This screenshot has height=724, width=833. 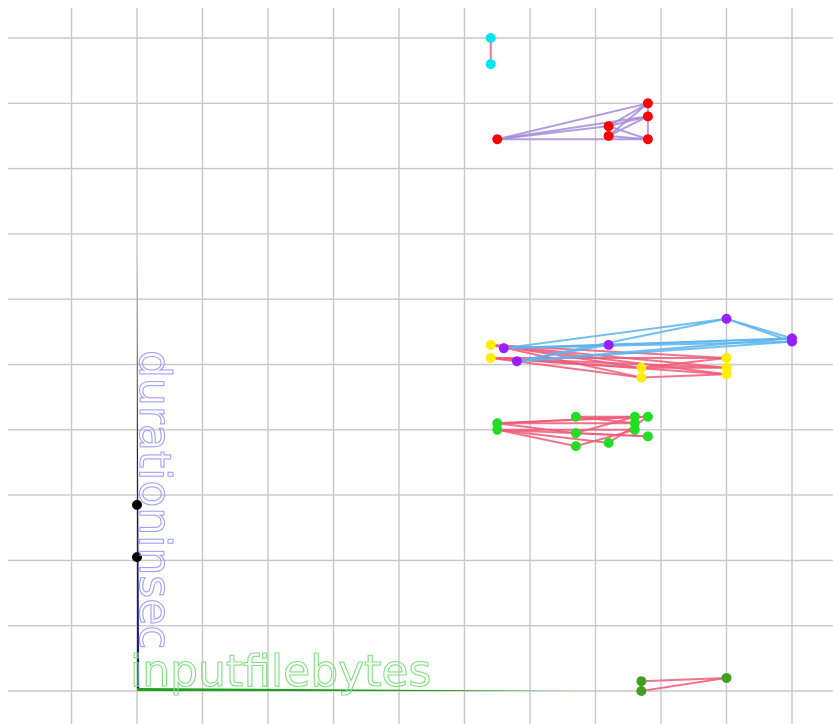 I want to click on y-axis-label: durationinsec, so click(x=154, y=499).